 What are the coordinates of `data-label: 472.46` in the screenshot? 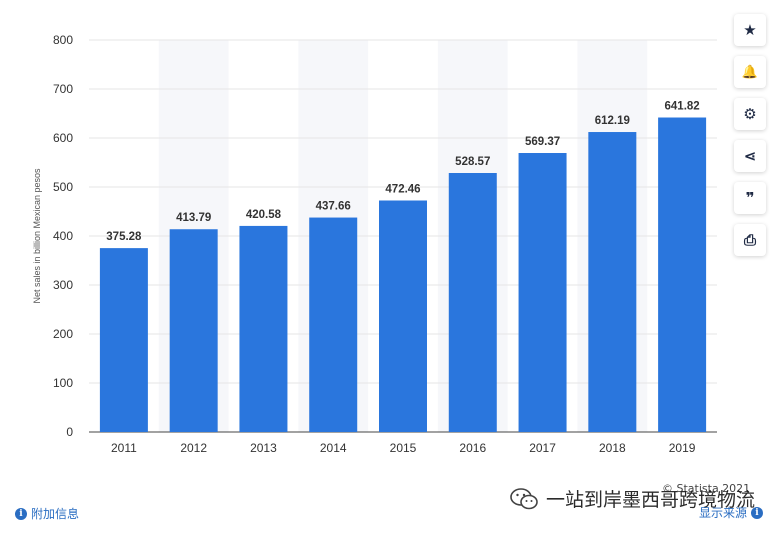 It's located at (402, 189).